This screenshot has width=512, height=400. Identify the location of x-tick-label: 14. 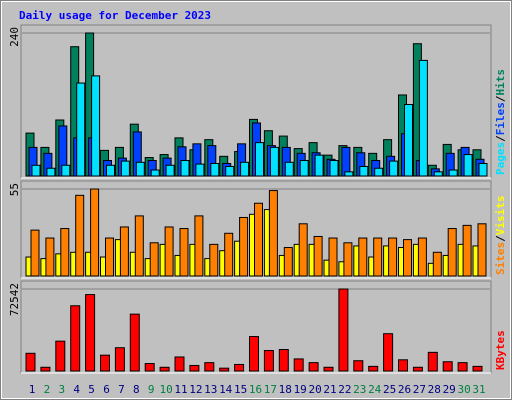
(226, 389).